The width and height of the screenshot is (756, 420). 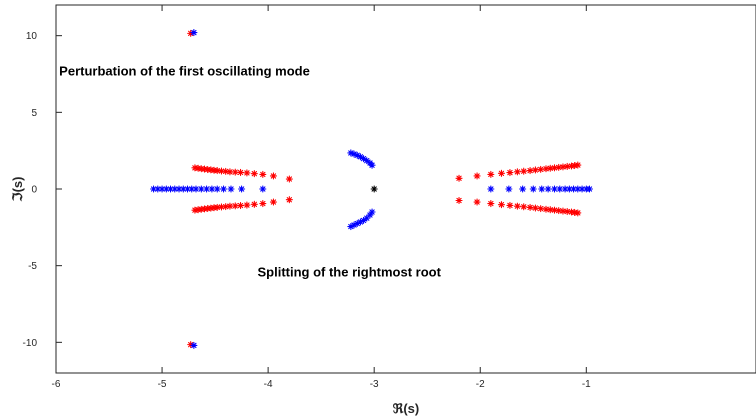 What do you see at coordinates (30, 343) in the screenshot?
I see `y-tick-label: -10` at bounding box center [30, 343].